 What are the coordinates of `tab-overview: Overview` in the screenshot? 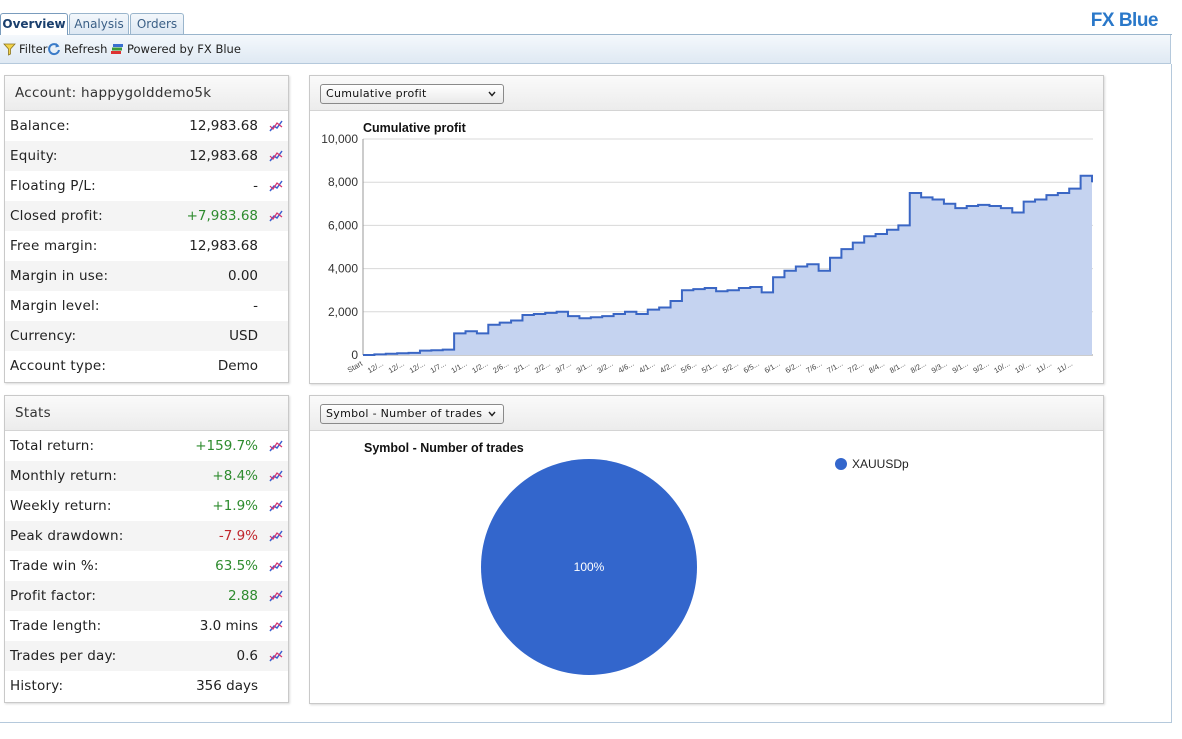 It's located at (34, 24).